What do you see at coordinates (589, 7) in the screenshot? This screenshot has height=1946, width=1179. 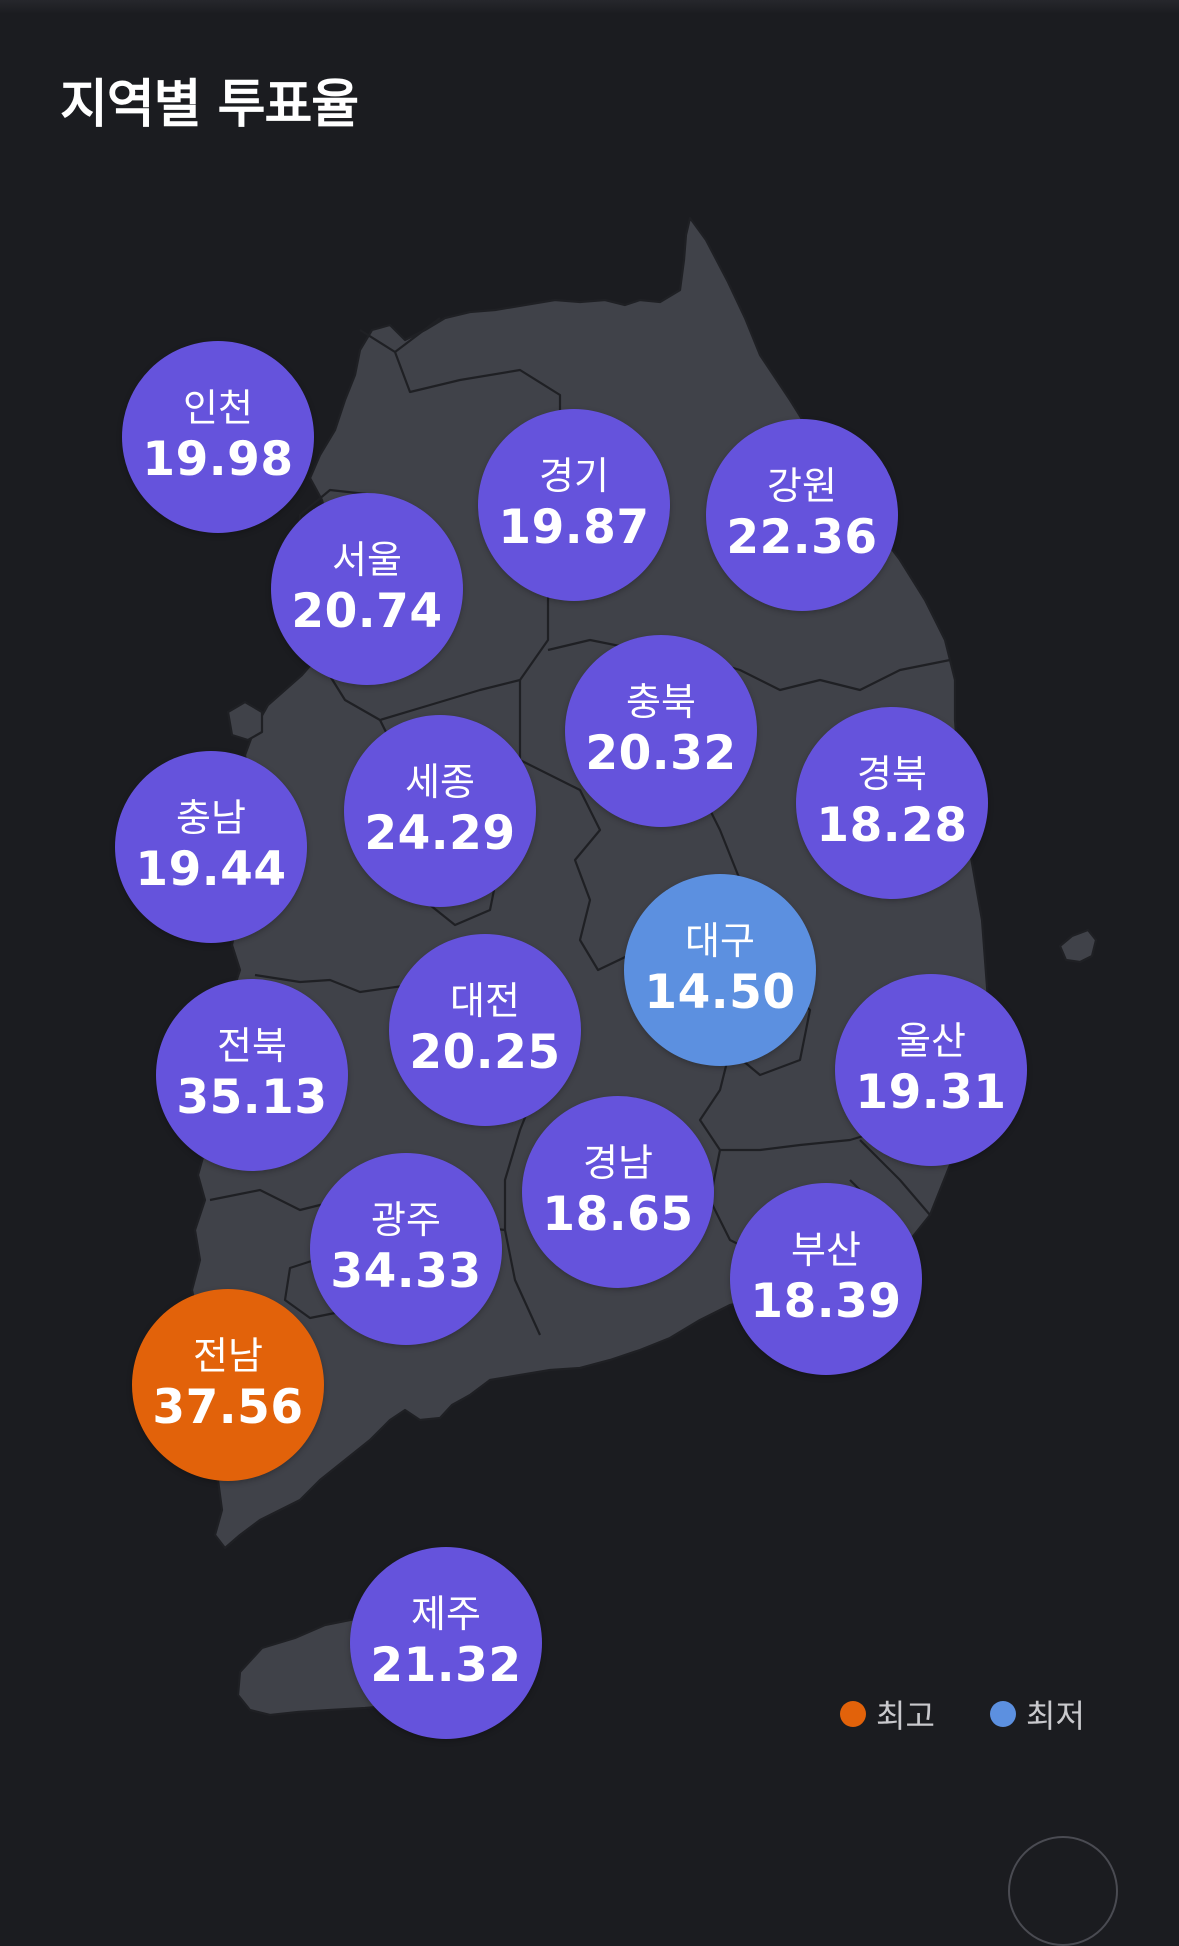 I see `top-edge` at bounding box center [589, 7].